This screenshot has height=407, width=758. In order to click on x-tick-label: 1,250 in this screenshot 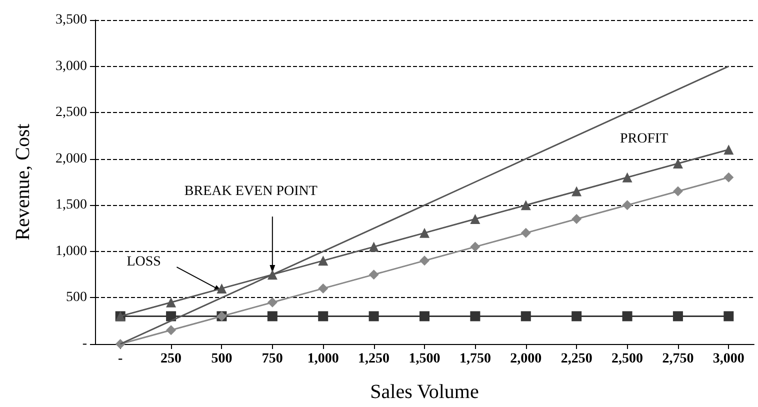, I will do `click(374, 359)`.